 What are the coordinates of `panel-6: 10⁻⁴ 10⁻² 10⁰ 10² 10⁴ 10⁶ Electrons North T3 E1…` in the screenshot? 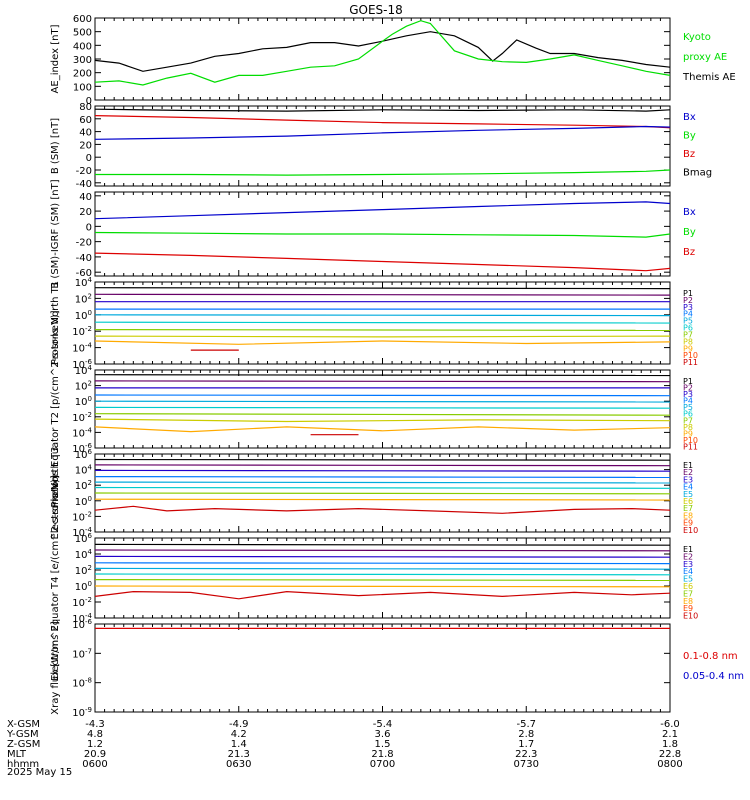 It's located at (374, 492).